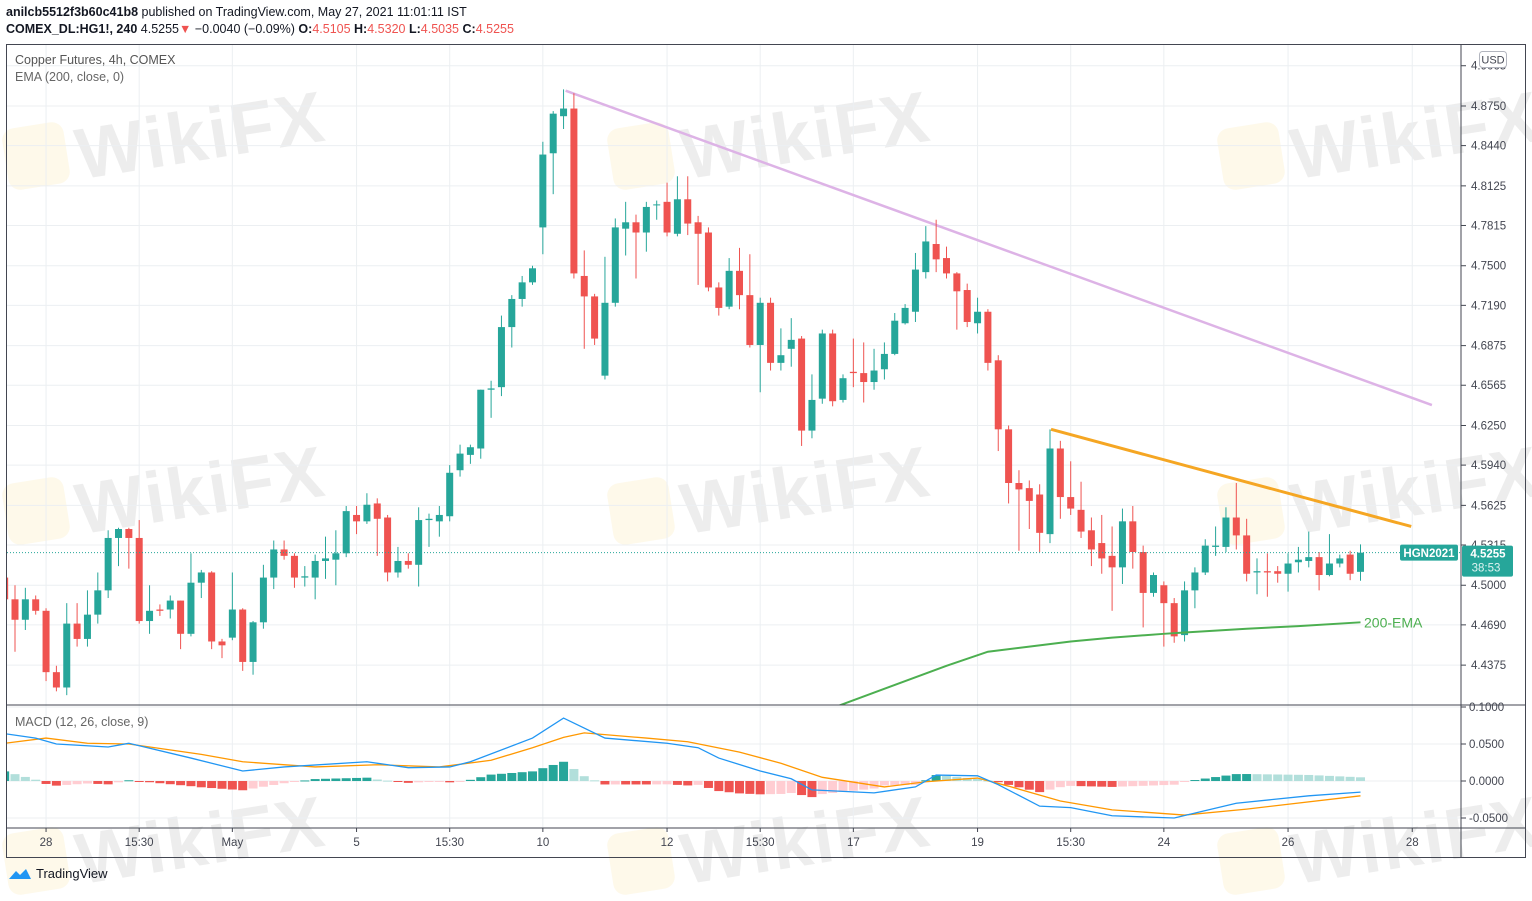  I want to click on last-price: 4.5255, so click(159, 29).